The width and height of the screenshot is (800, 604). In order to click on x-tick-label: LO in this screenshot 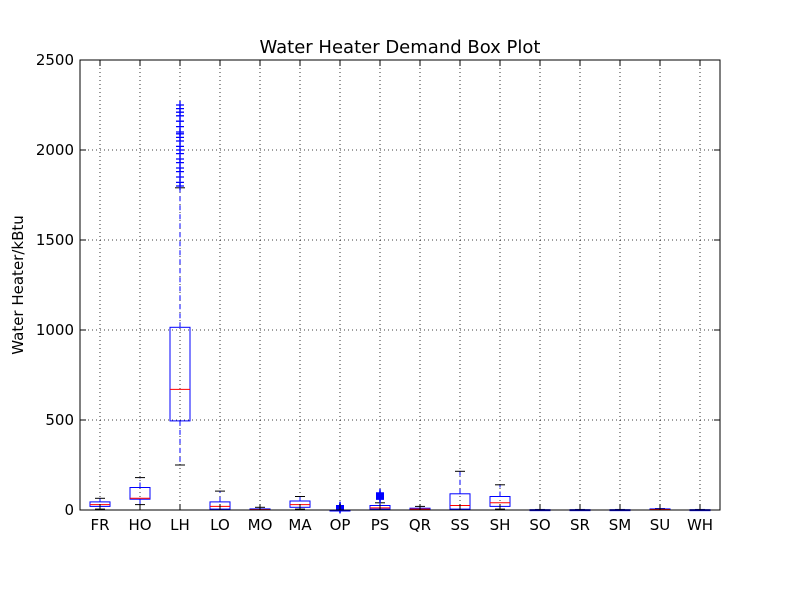, I will do `click(220, 525)`.